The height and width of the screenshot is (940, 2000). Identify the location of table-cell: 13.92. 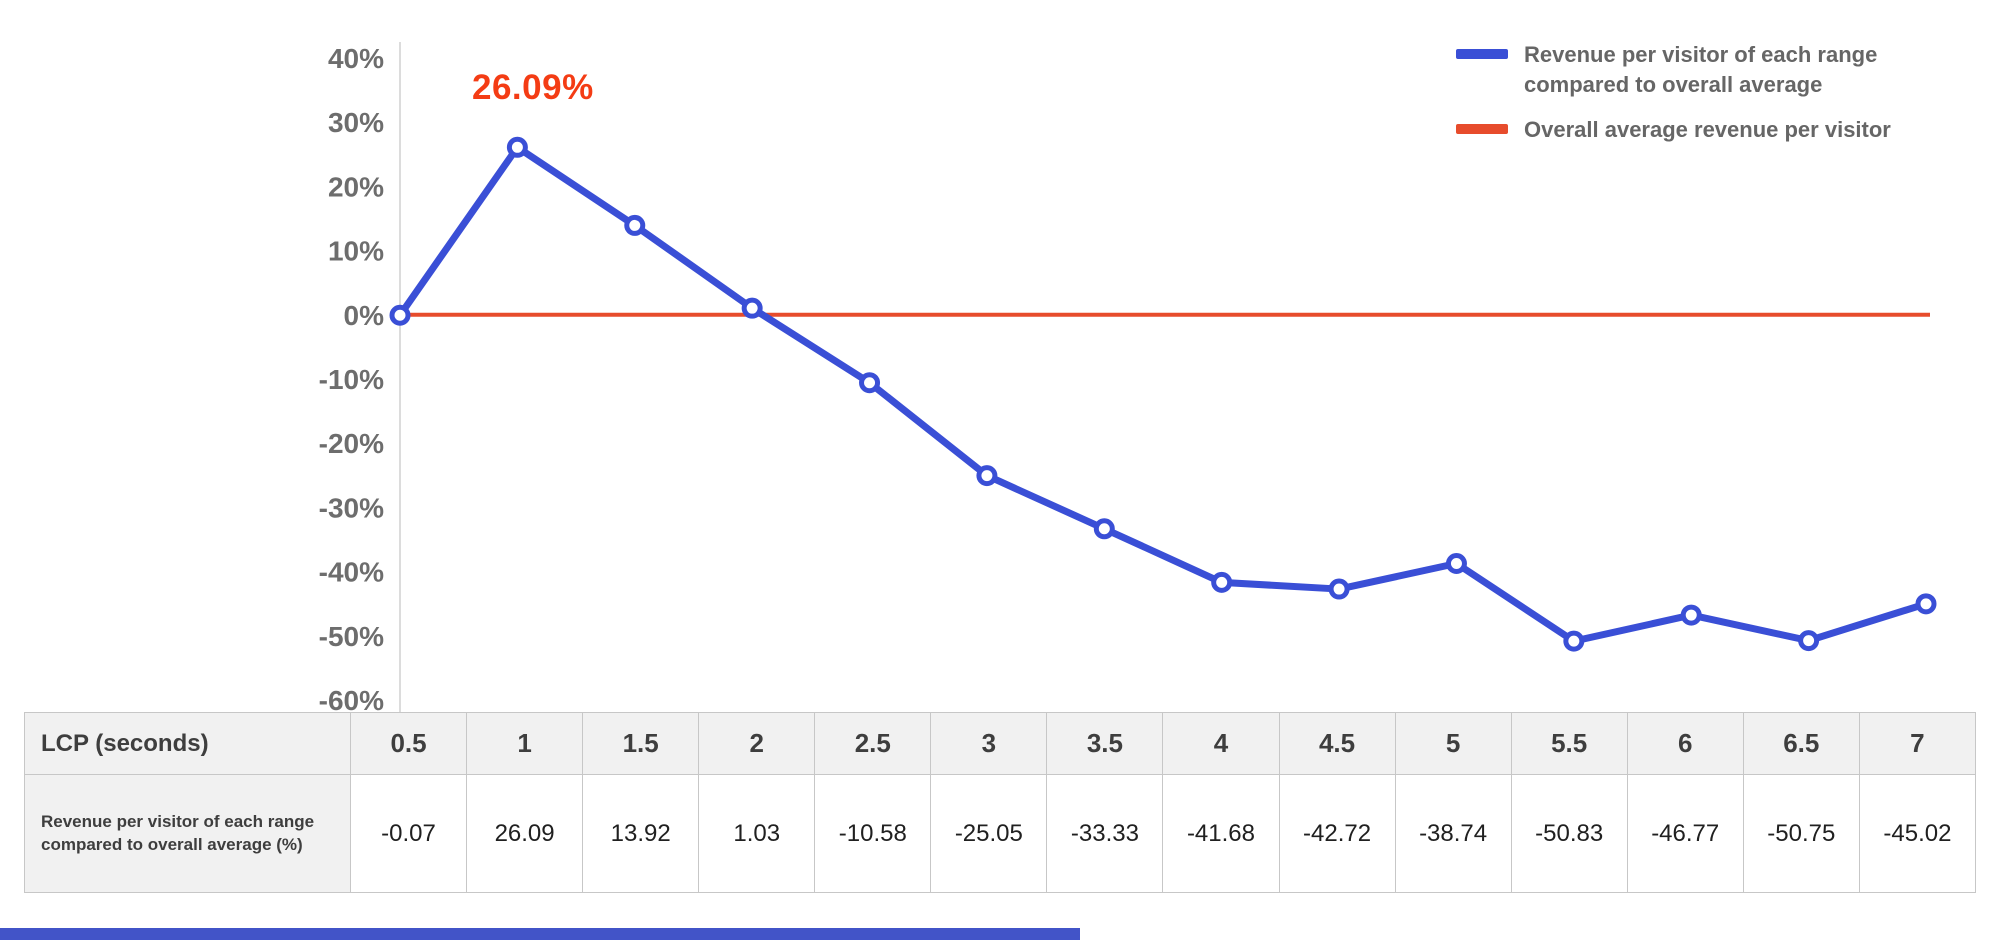
(641, 833).